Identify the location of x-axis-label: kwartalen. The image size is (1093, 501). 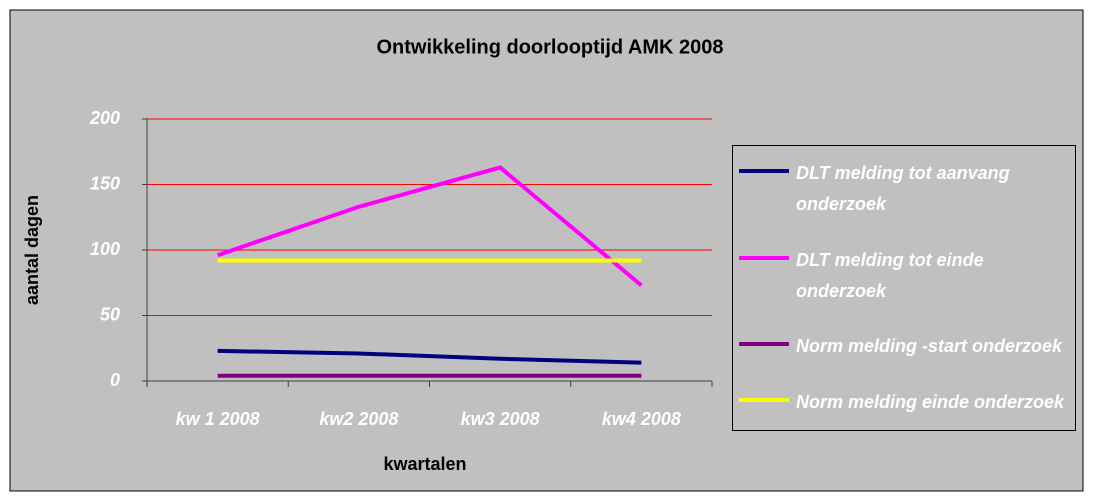
(424, 464).